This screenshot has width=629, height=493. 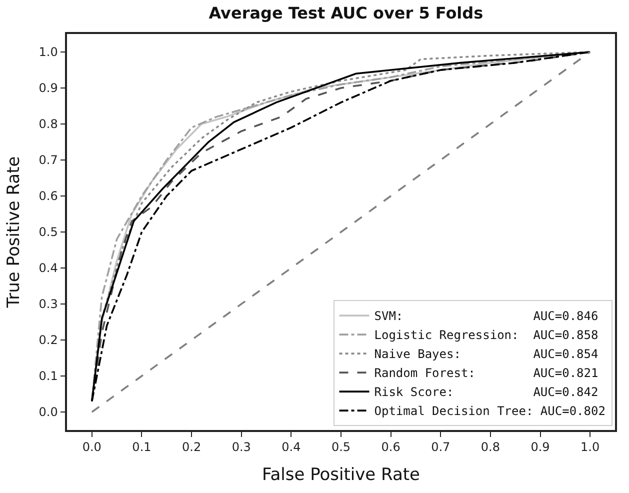 I want to click on x-tick-label: 0.2, so click(x=192, y=447).